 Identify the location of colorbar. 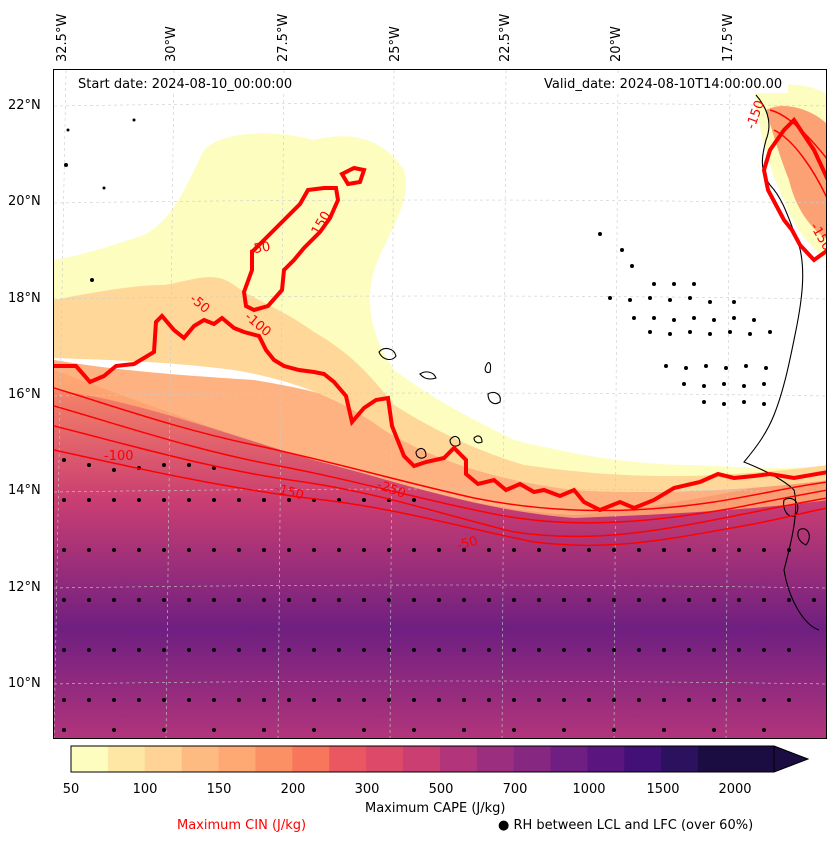
(440, 759).